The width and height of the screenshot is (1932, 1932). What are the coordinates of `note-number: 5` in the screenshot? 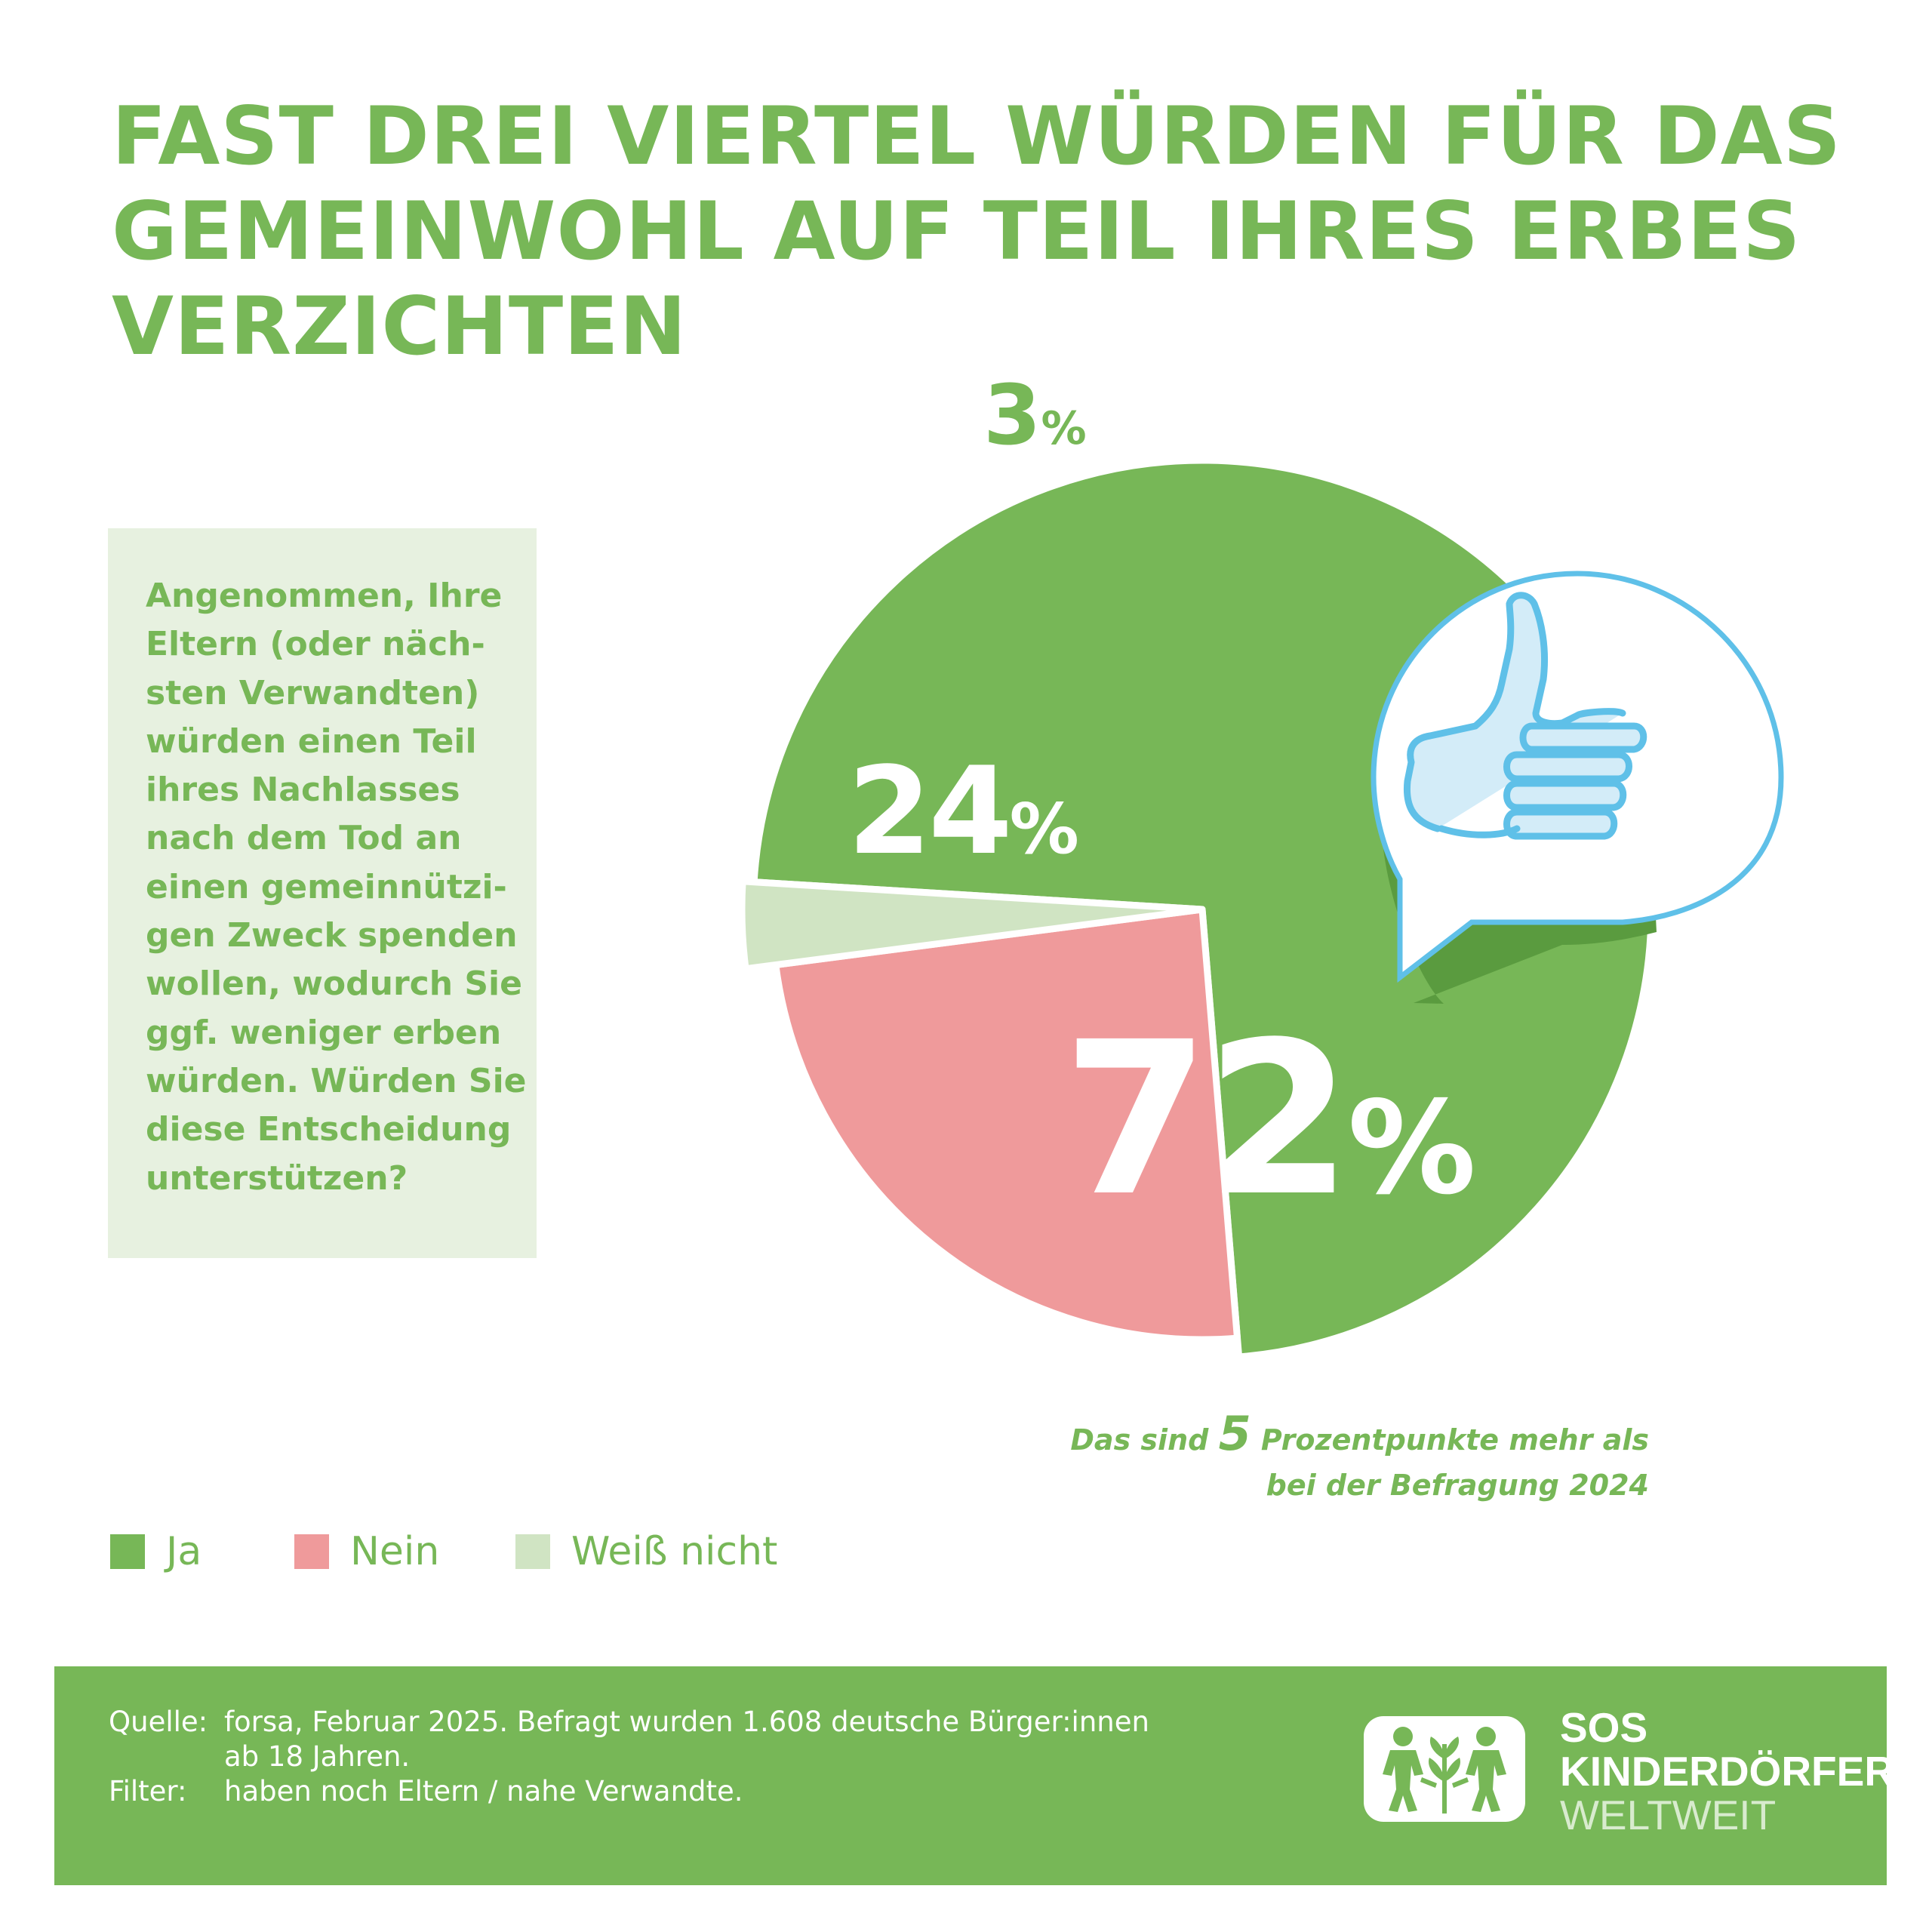 It's located at (1234, 1433).